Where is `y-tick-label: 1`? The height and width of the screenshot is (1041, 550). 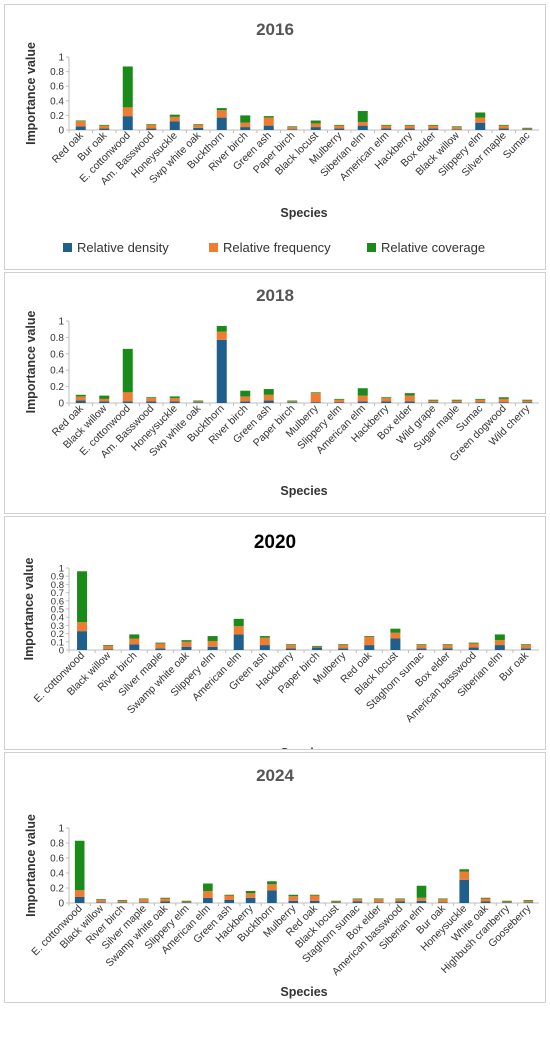
y-tick-label: 1 is located at coordinates (61, 569).